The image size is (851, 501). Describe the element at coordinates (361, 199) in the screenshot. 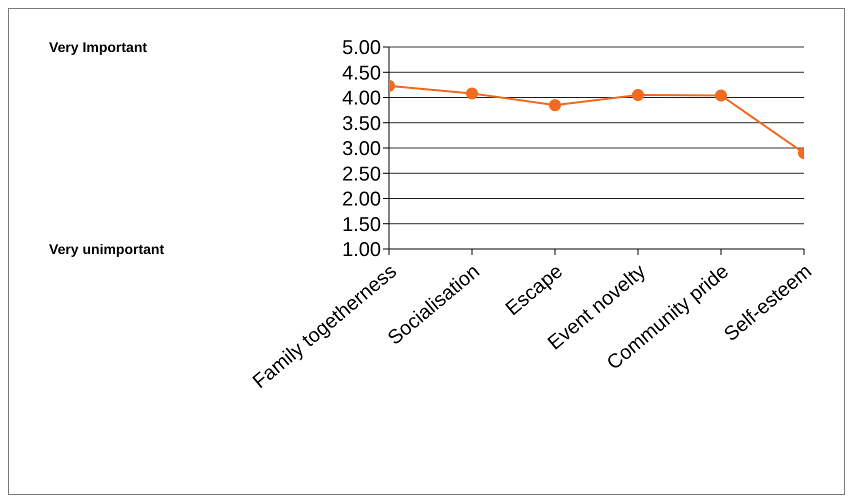

I see `y-tick-label: 2.00` at that location.